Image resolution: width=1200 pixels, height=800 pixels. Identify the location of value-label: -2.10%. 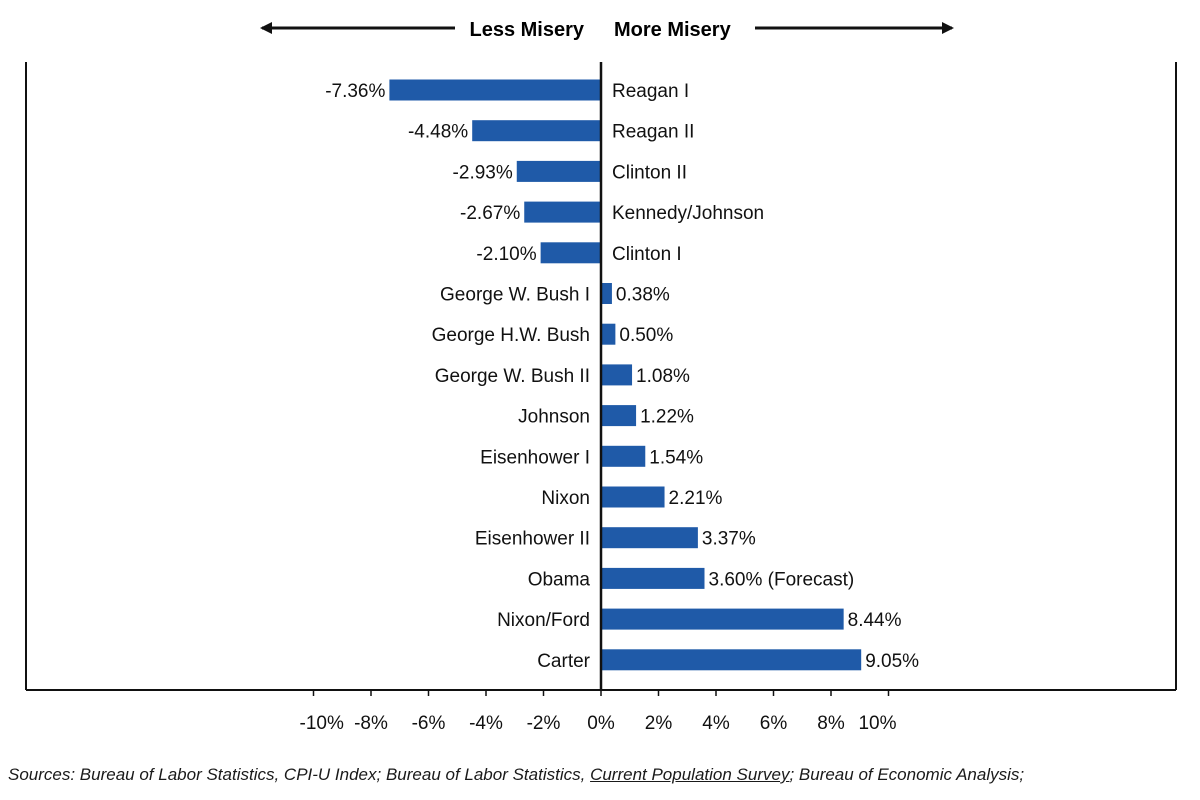
(506, 254).